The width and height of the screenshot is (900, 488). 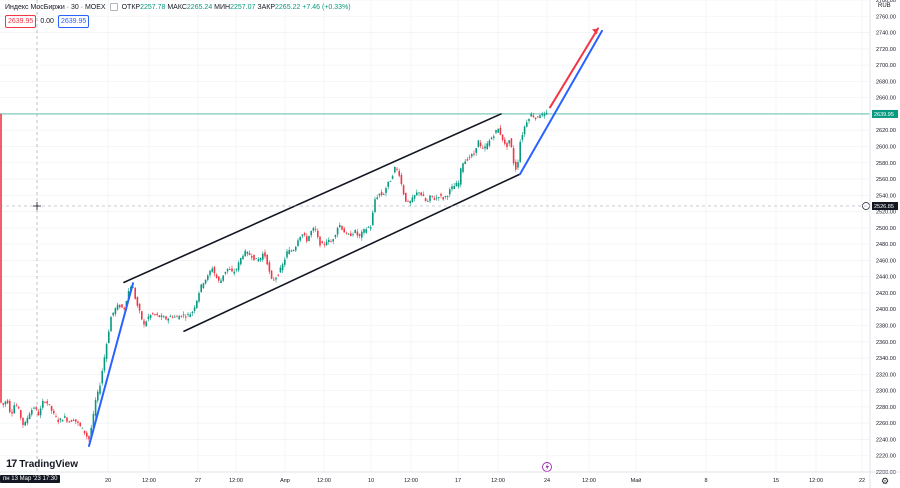 What do you see at coordinates (886, 278) in the screenshot?
I see `y-tick-label: 2440.00` at bounding box center [886, 278].